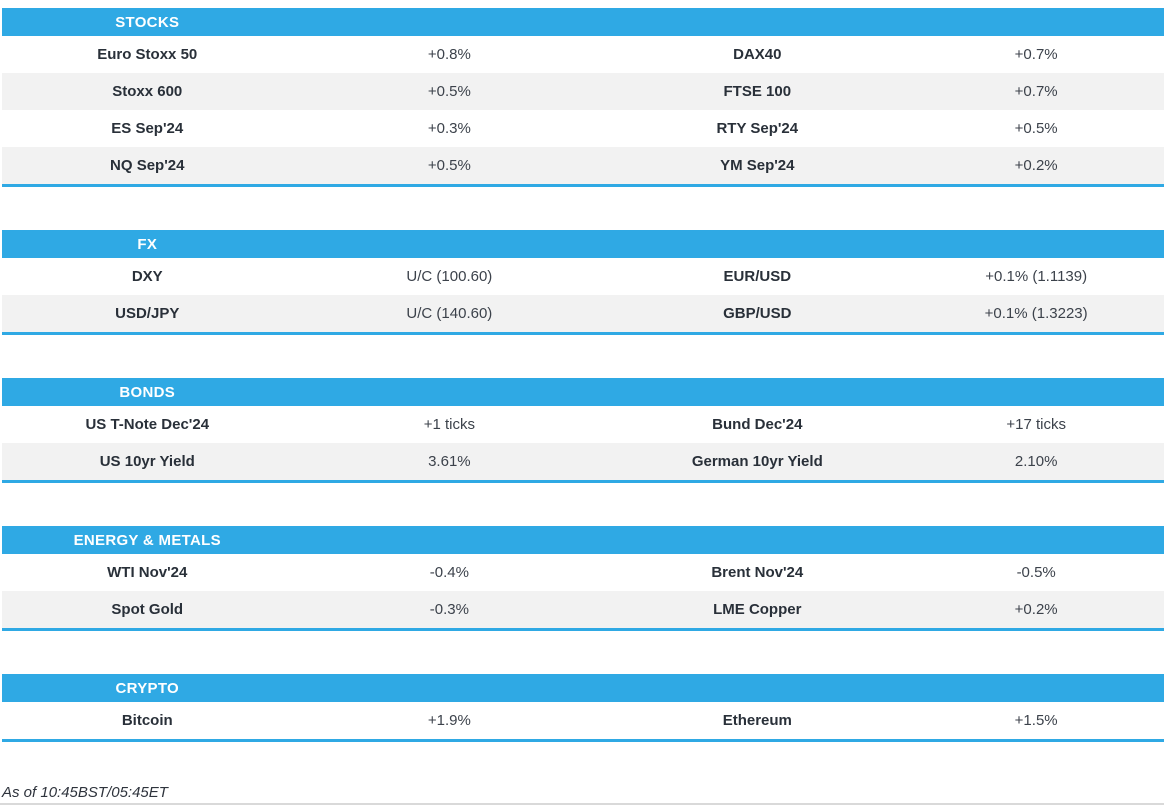 Image resolution: width=1164 pixels, height=805 pixels. Describe the element at coordinates (147, 22) in the screenshot. I see `section-title: STOCKS` at that location.